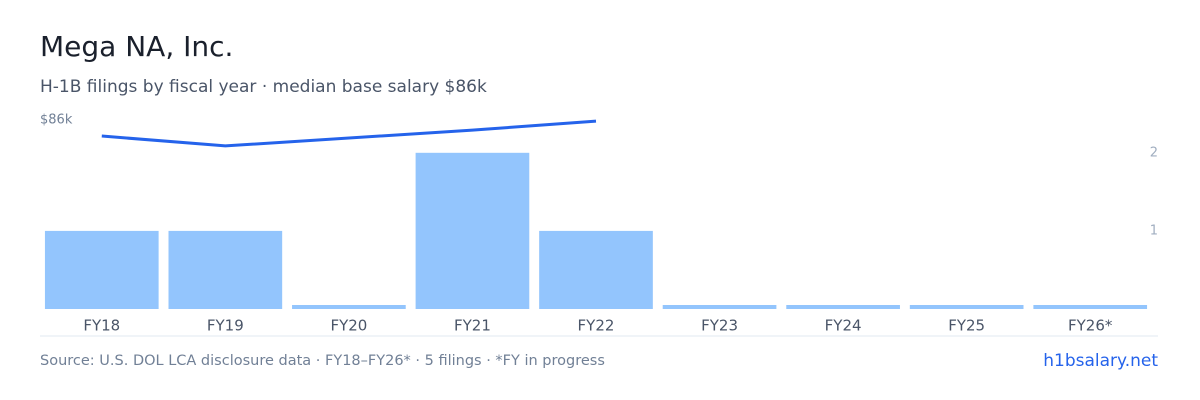  Describe the element at coordinates (101, 326) in the screenshot. I see `x-tick-label: FY18` at that location.